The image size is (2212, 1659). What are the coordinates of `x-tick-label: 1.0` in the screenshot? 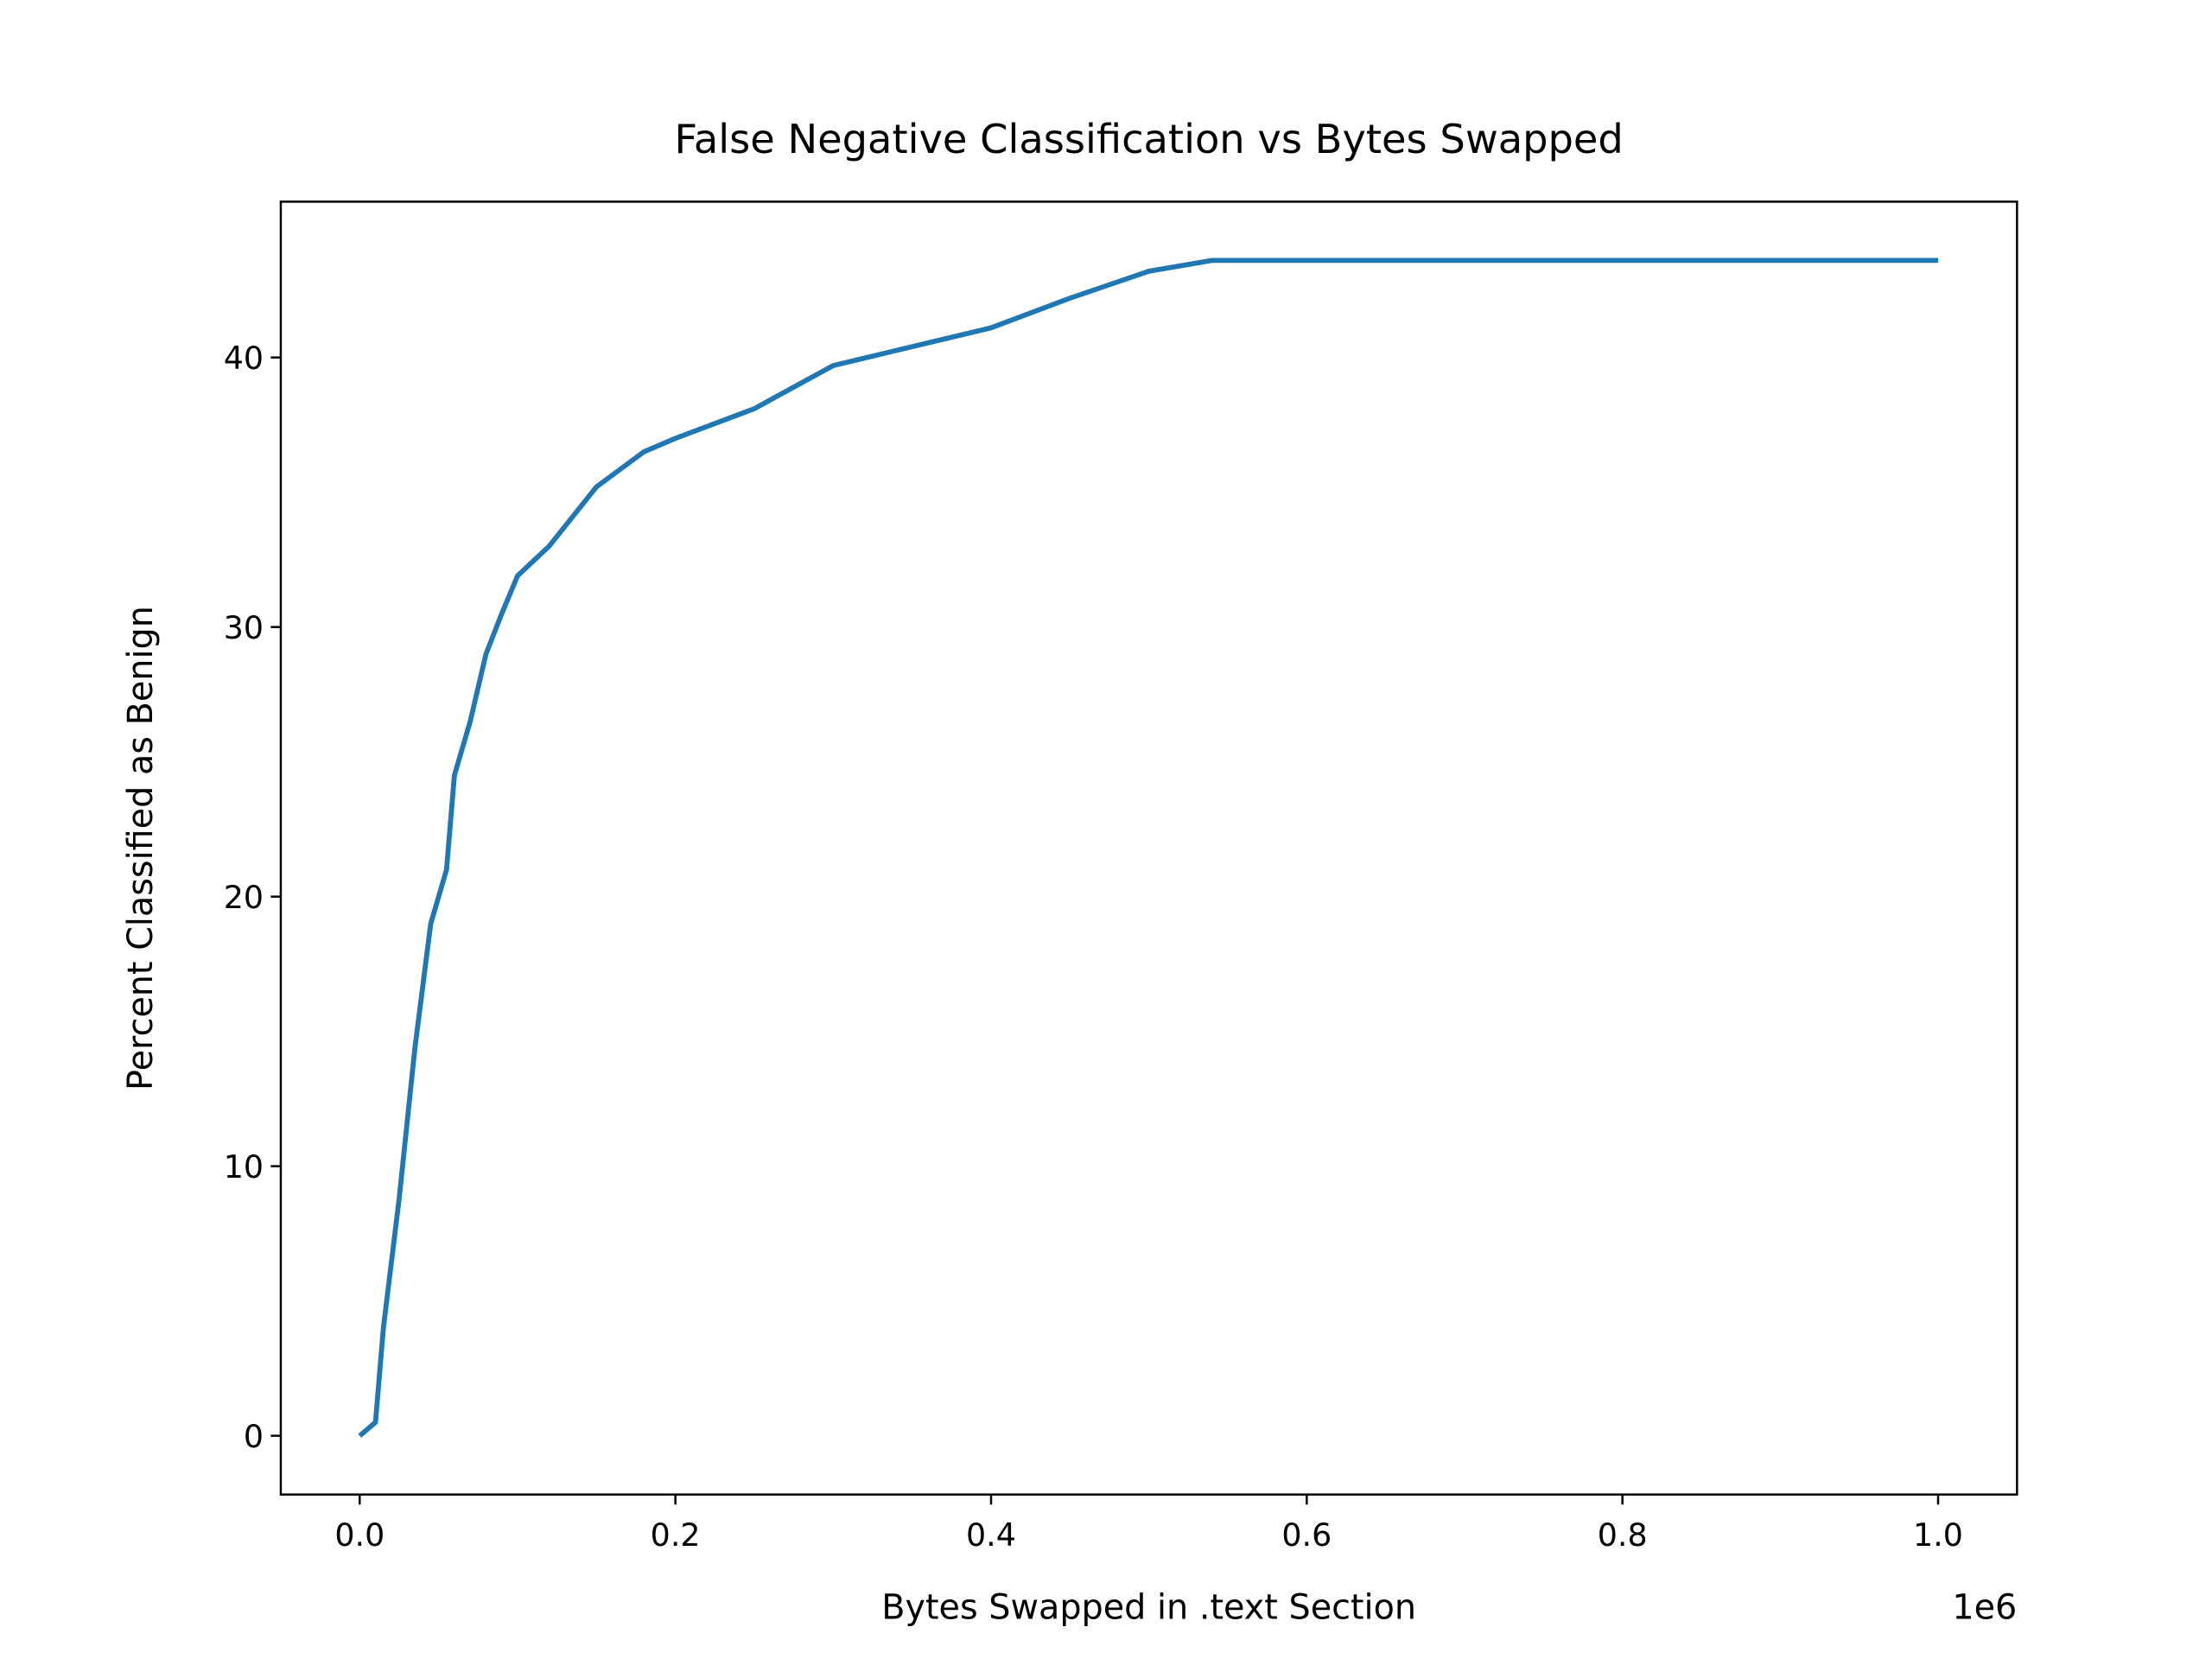 It's located at (1938, 1535).